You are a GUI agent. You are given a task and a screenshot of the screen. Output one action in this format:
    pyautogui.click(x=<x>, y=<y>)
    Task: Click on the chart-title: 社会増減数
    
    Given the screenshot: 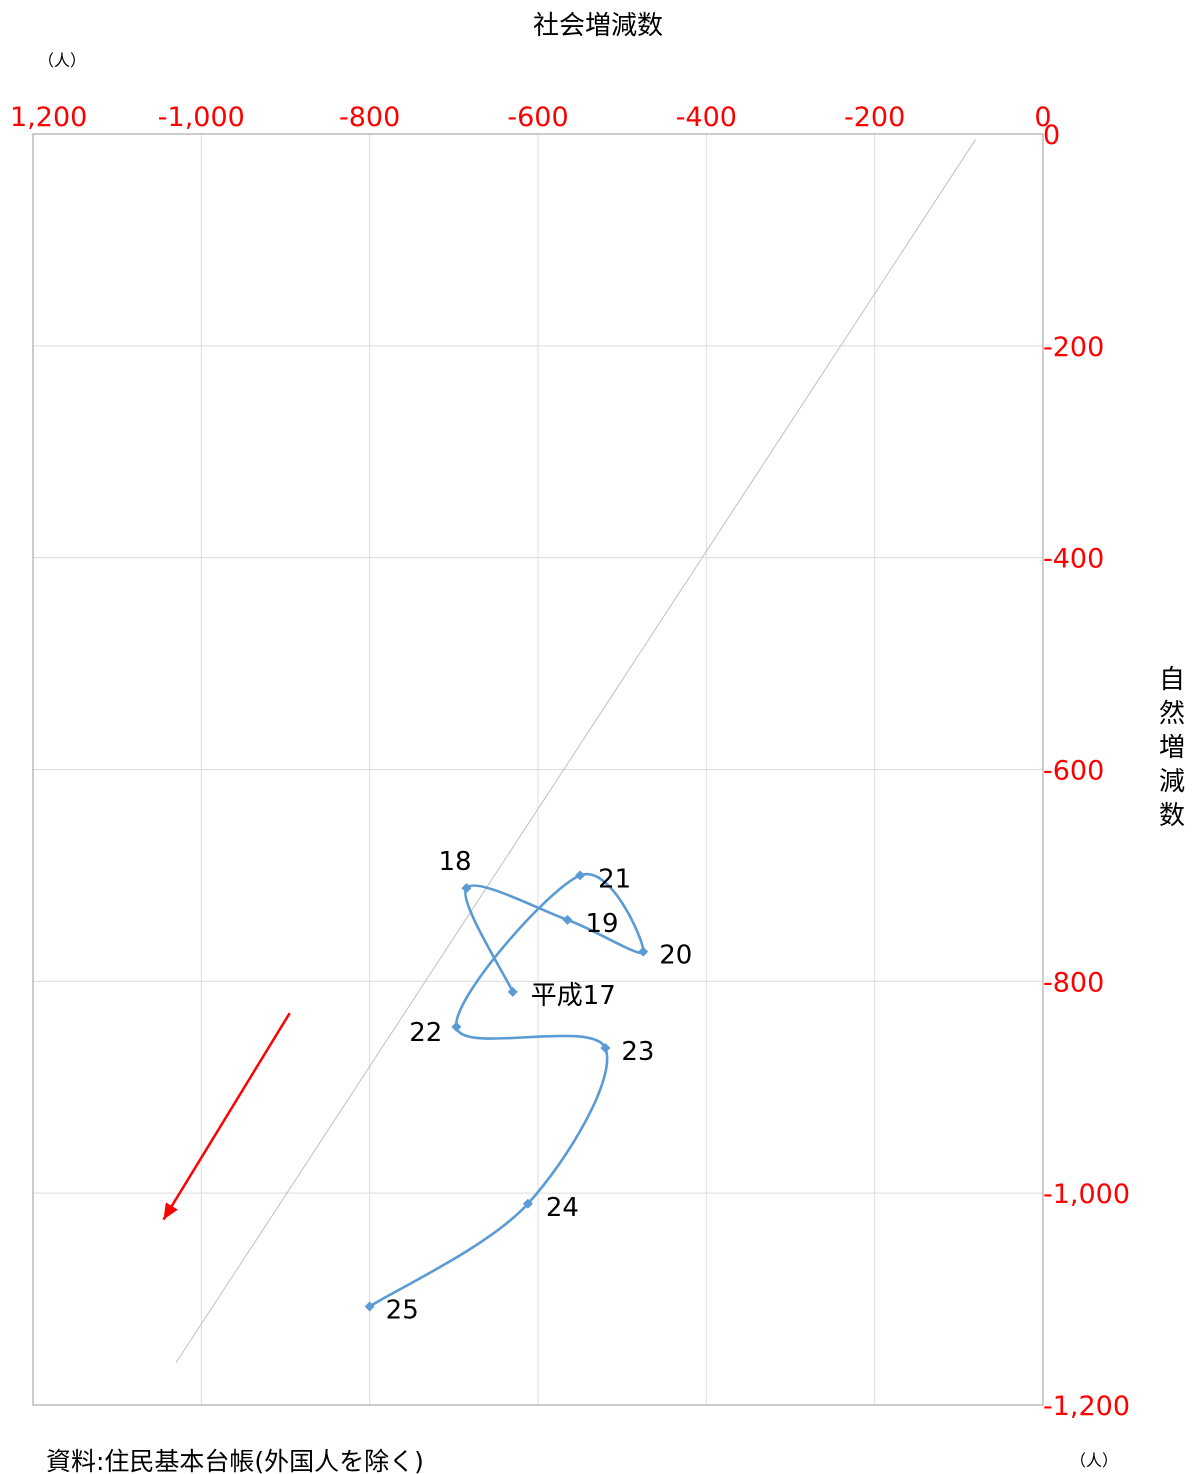 What is the action you would take?
    pyautogui.click(x=598, y=26)
    